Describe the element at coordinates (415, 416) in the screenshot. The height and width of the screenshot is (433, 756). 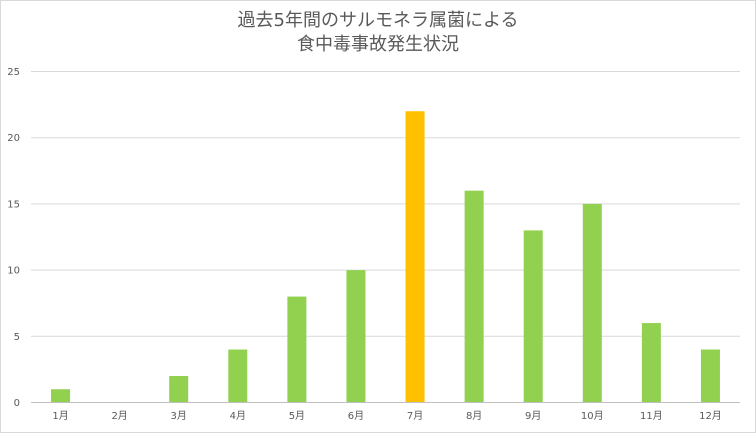
I see `x-tick-label: 7月` at that location.